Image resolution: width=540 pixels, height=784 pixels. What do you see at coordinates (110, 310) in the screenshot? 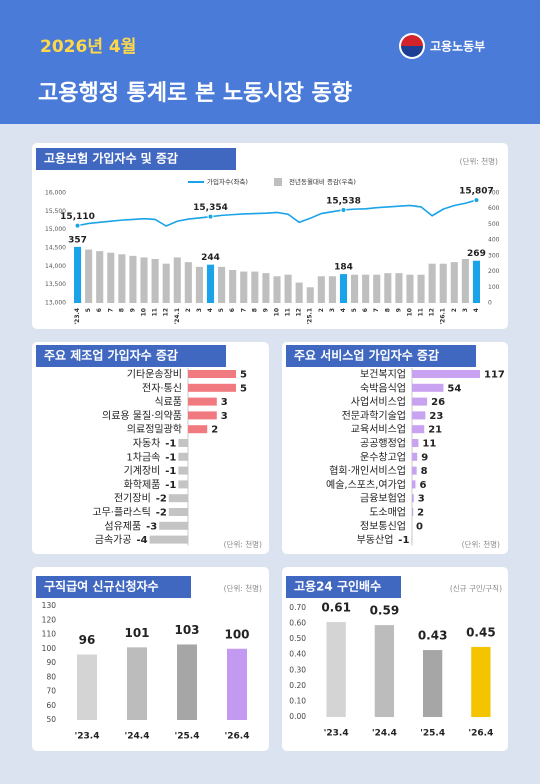
I see `x-tick-label: 7` at bounding box center [110, 310].